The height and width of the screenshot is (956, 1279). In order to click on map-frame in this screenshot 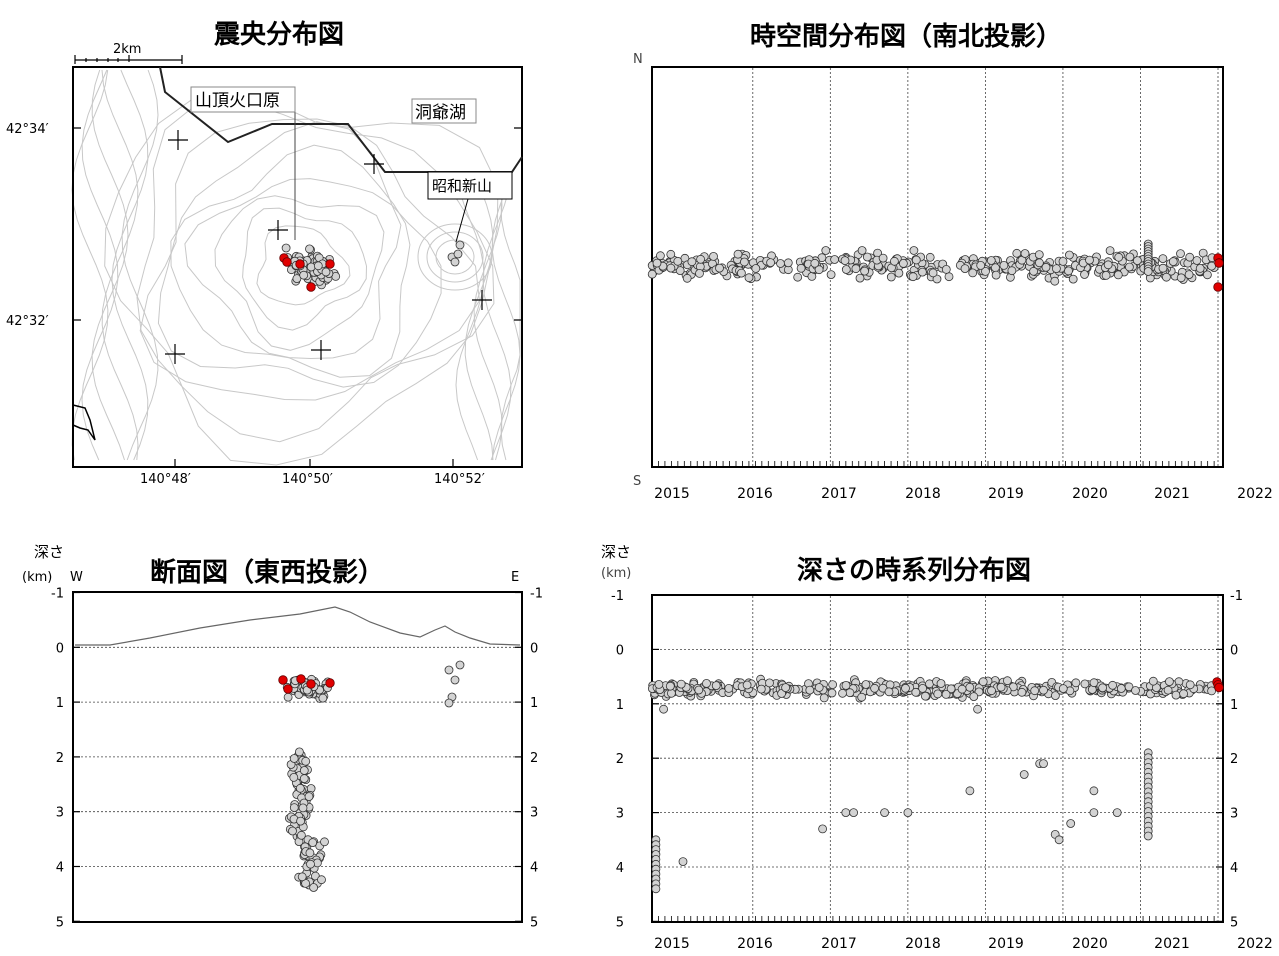, I will do `click(297, 267)`.